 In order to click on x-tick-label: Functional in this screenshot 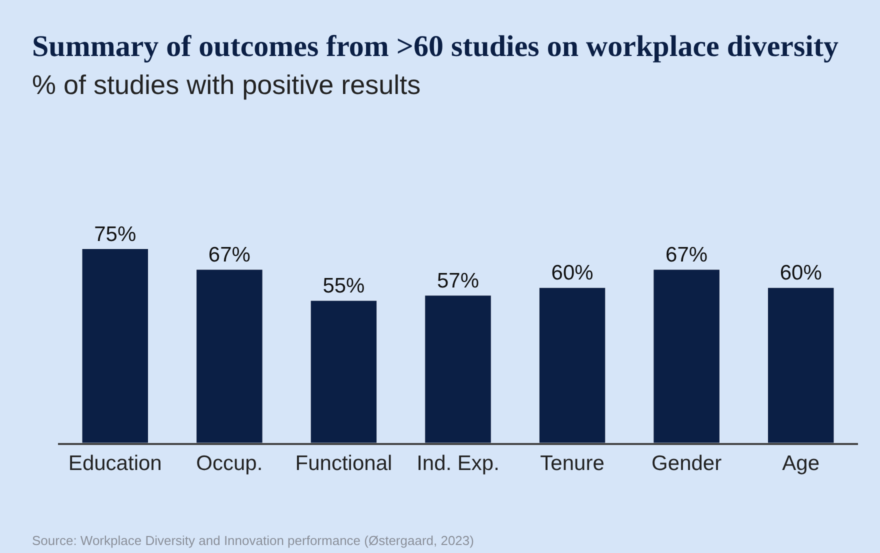, I will do `click(343, 464)`.